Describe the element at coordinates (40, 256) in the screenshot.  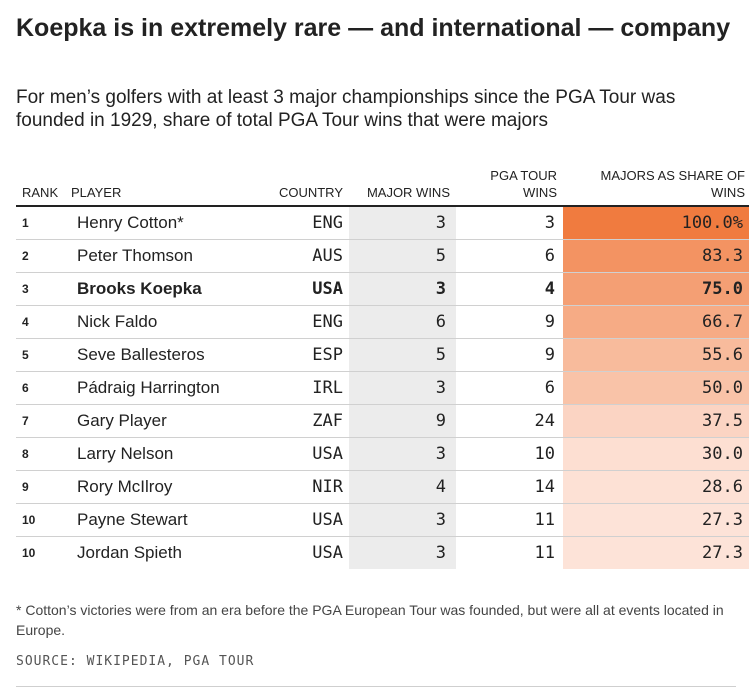
I see `rank-cell: 2` at that location.